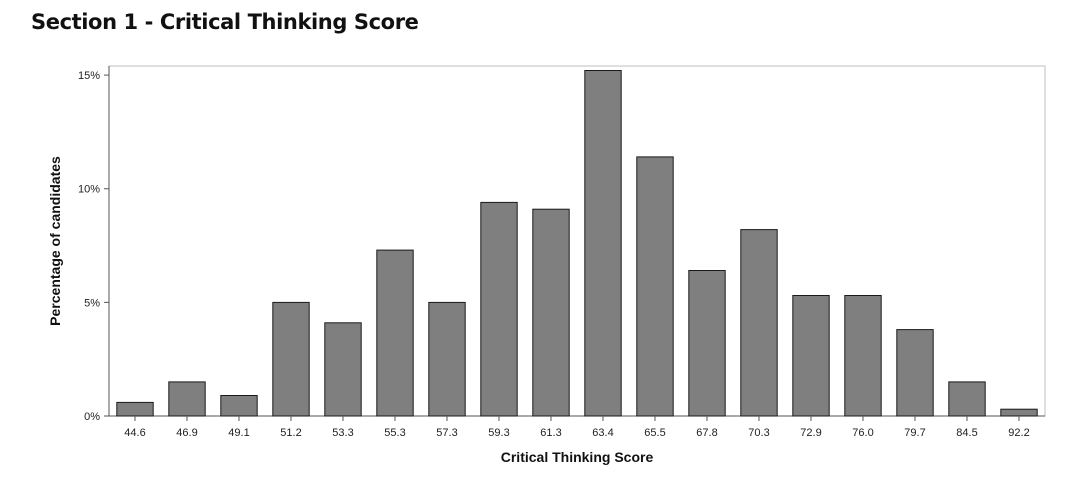  Describe the element at coordinates (551, 312) in the screenshot. I see `bar-61.3` at that location.